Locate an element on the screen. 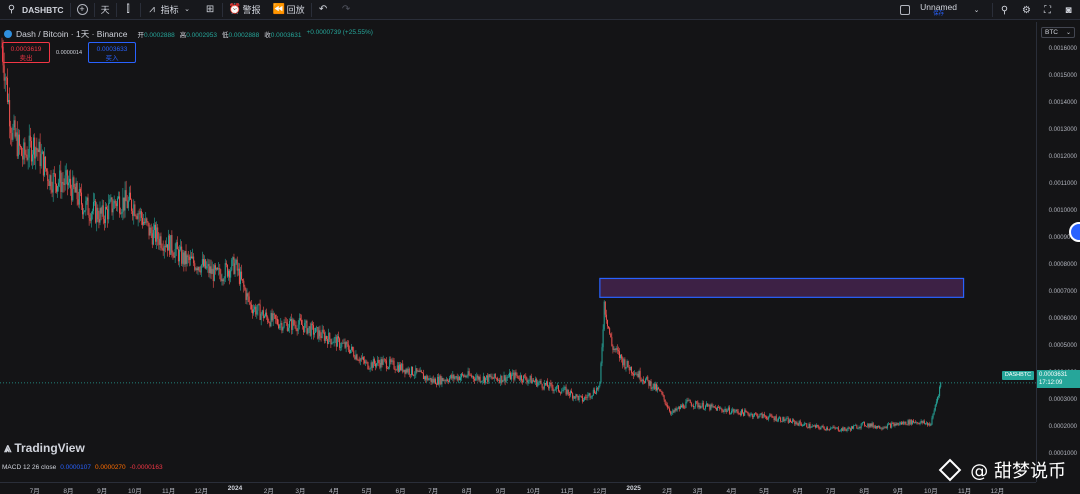 The image size is (1080, 494). gear-icon: ⚙ is located at coordinates (1026, 10).